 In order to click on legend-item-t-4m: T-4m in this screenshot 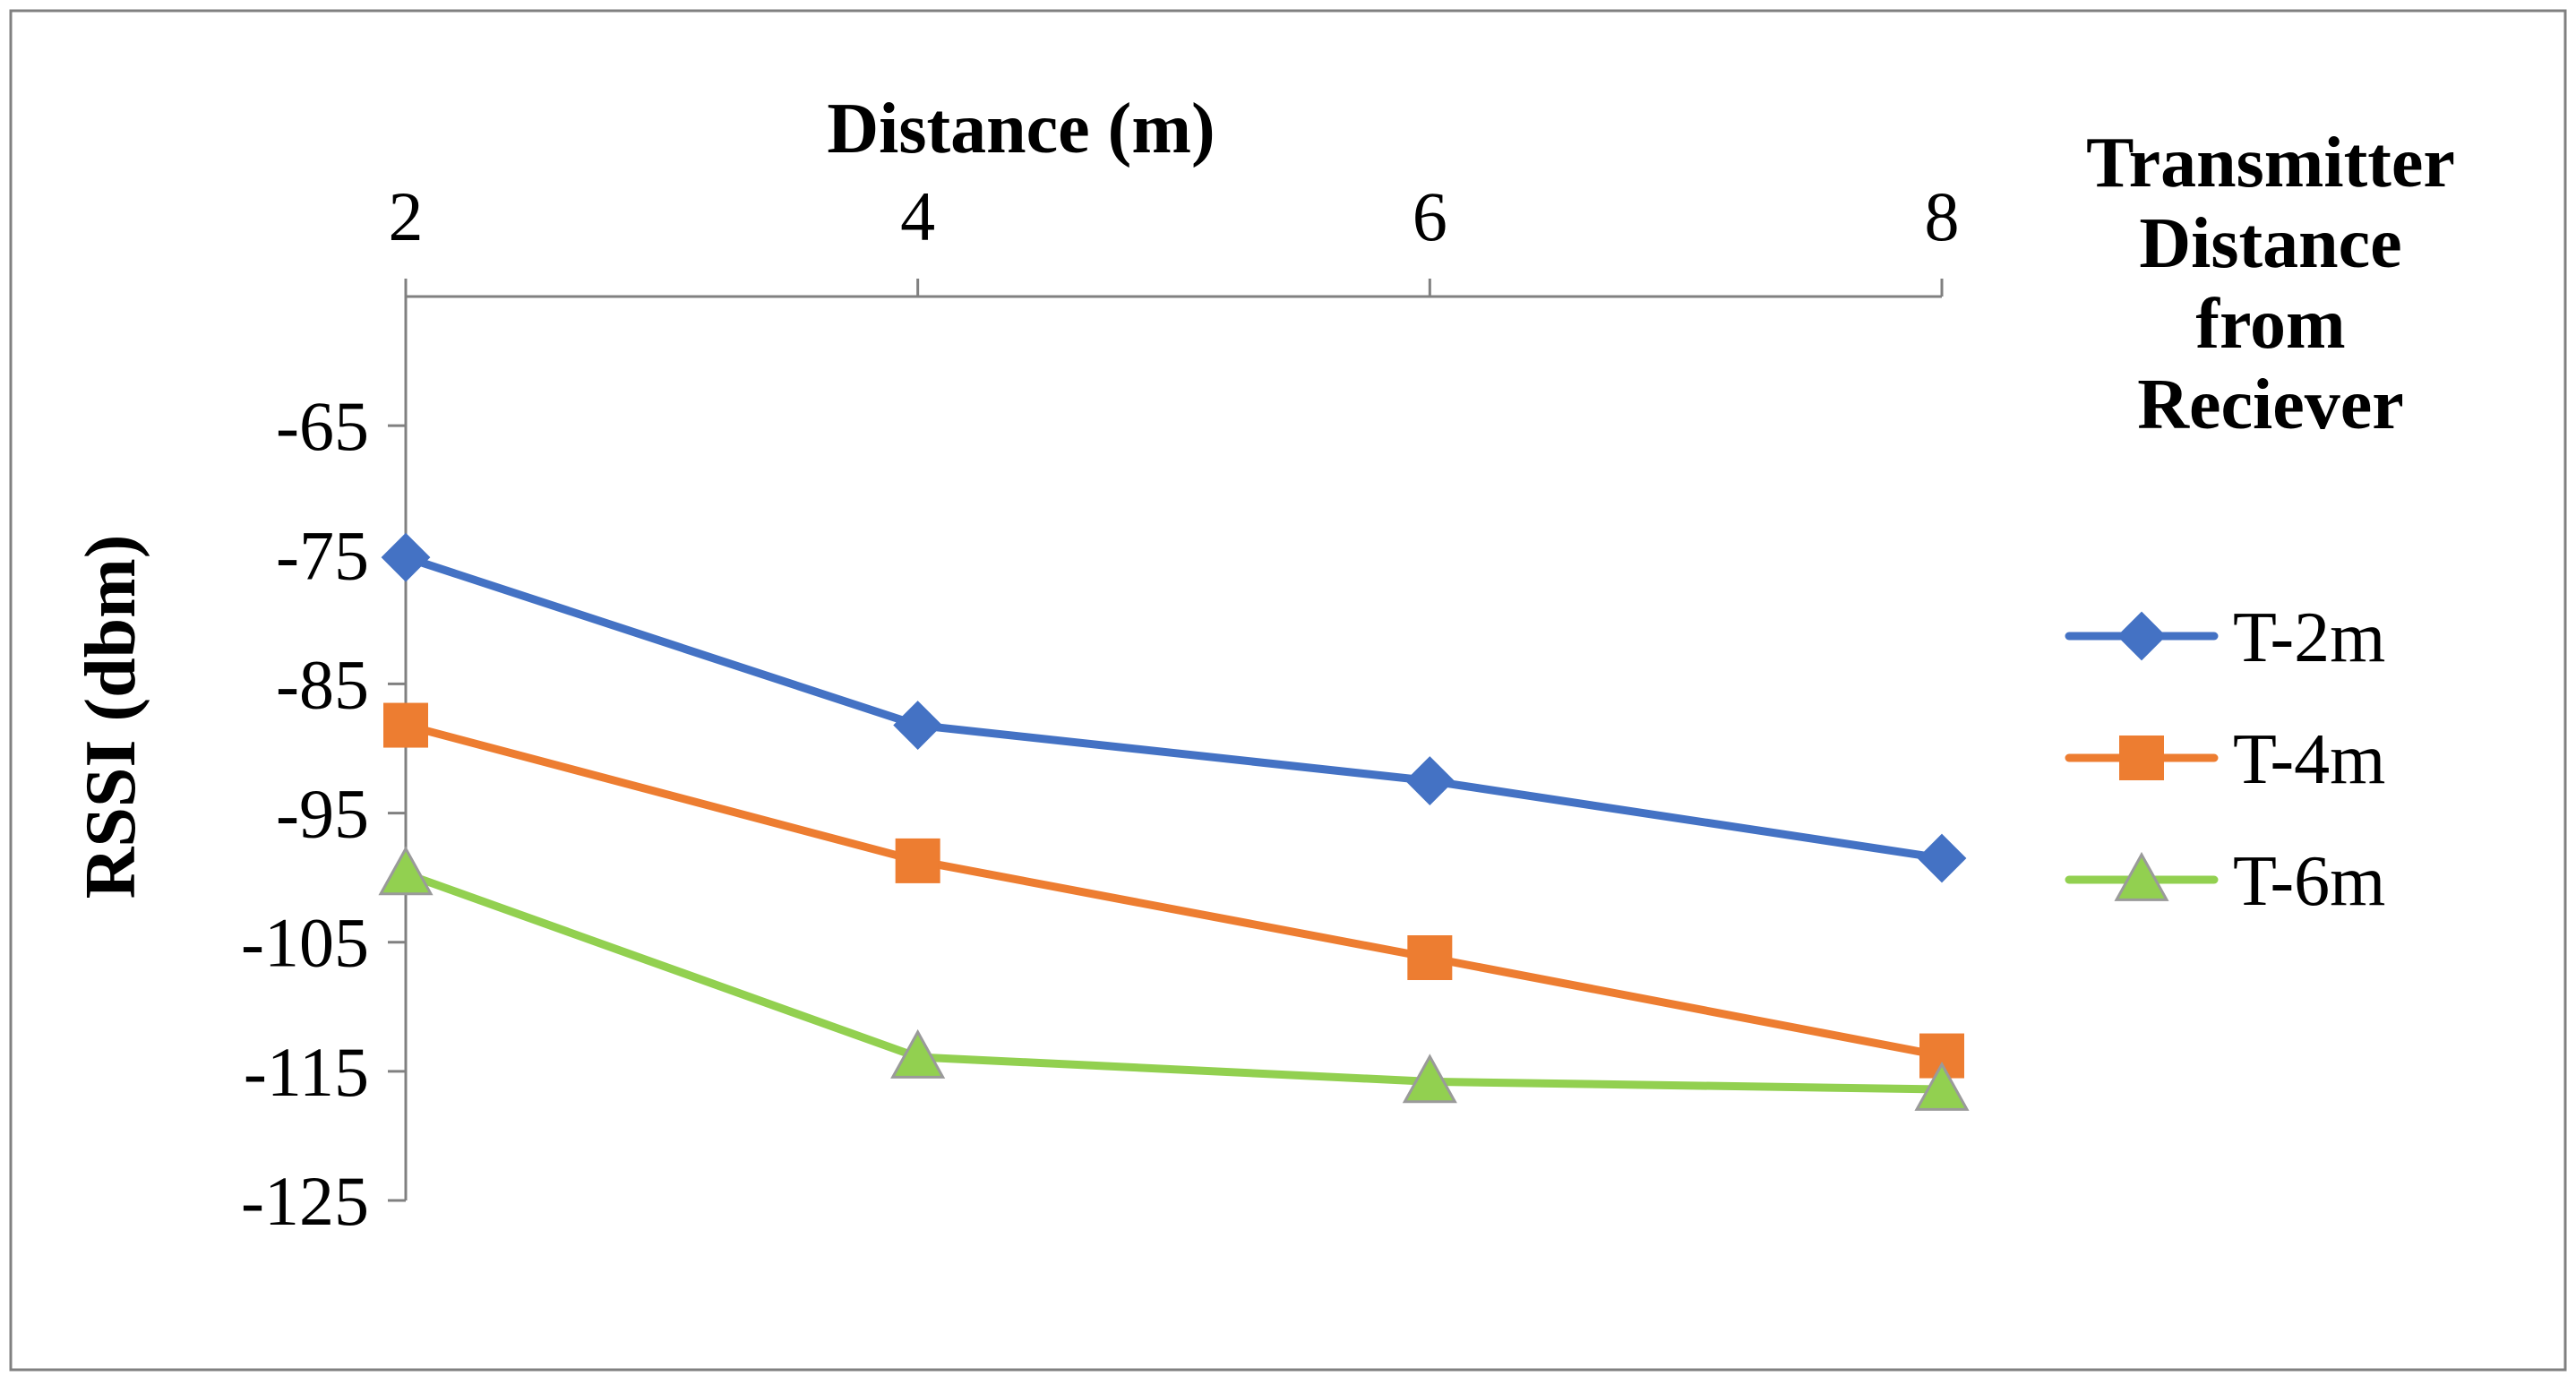, I will do `click(2225, 759)`.